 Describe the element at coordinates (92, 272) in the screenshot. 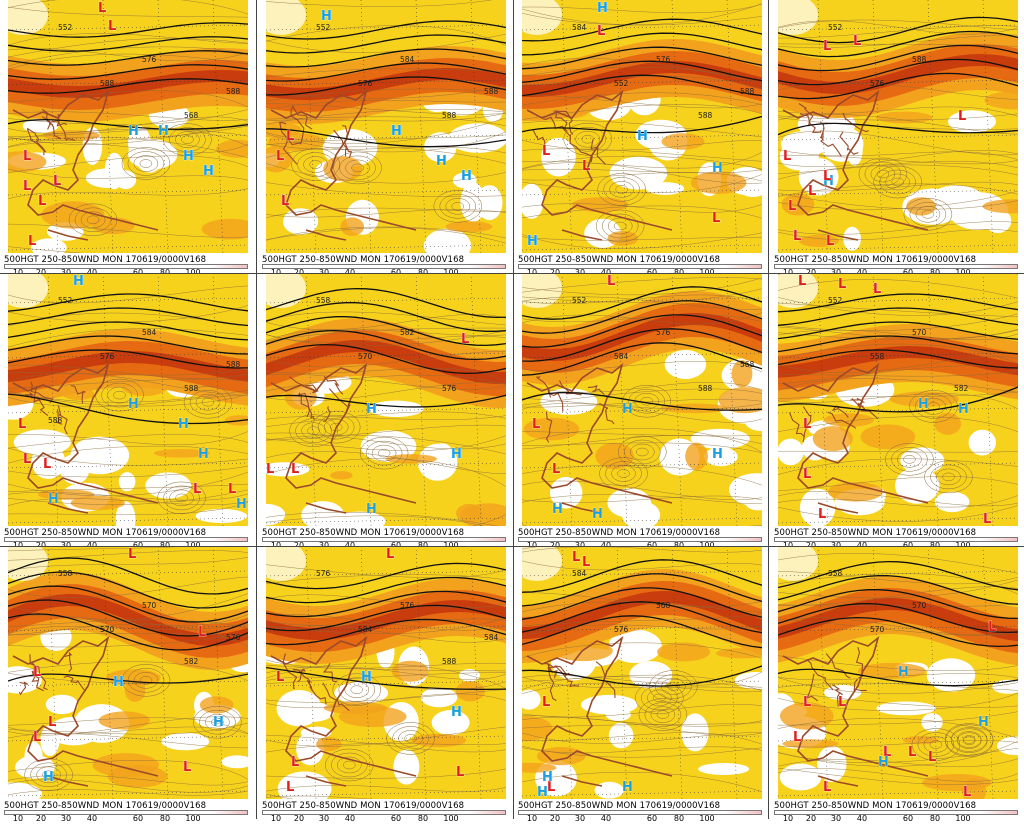

I see `scale-tick-label: 40` at that location.